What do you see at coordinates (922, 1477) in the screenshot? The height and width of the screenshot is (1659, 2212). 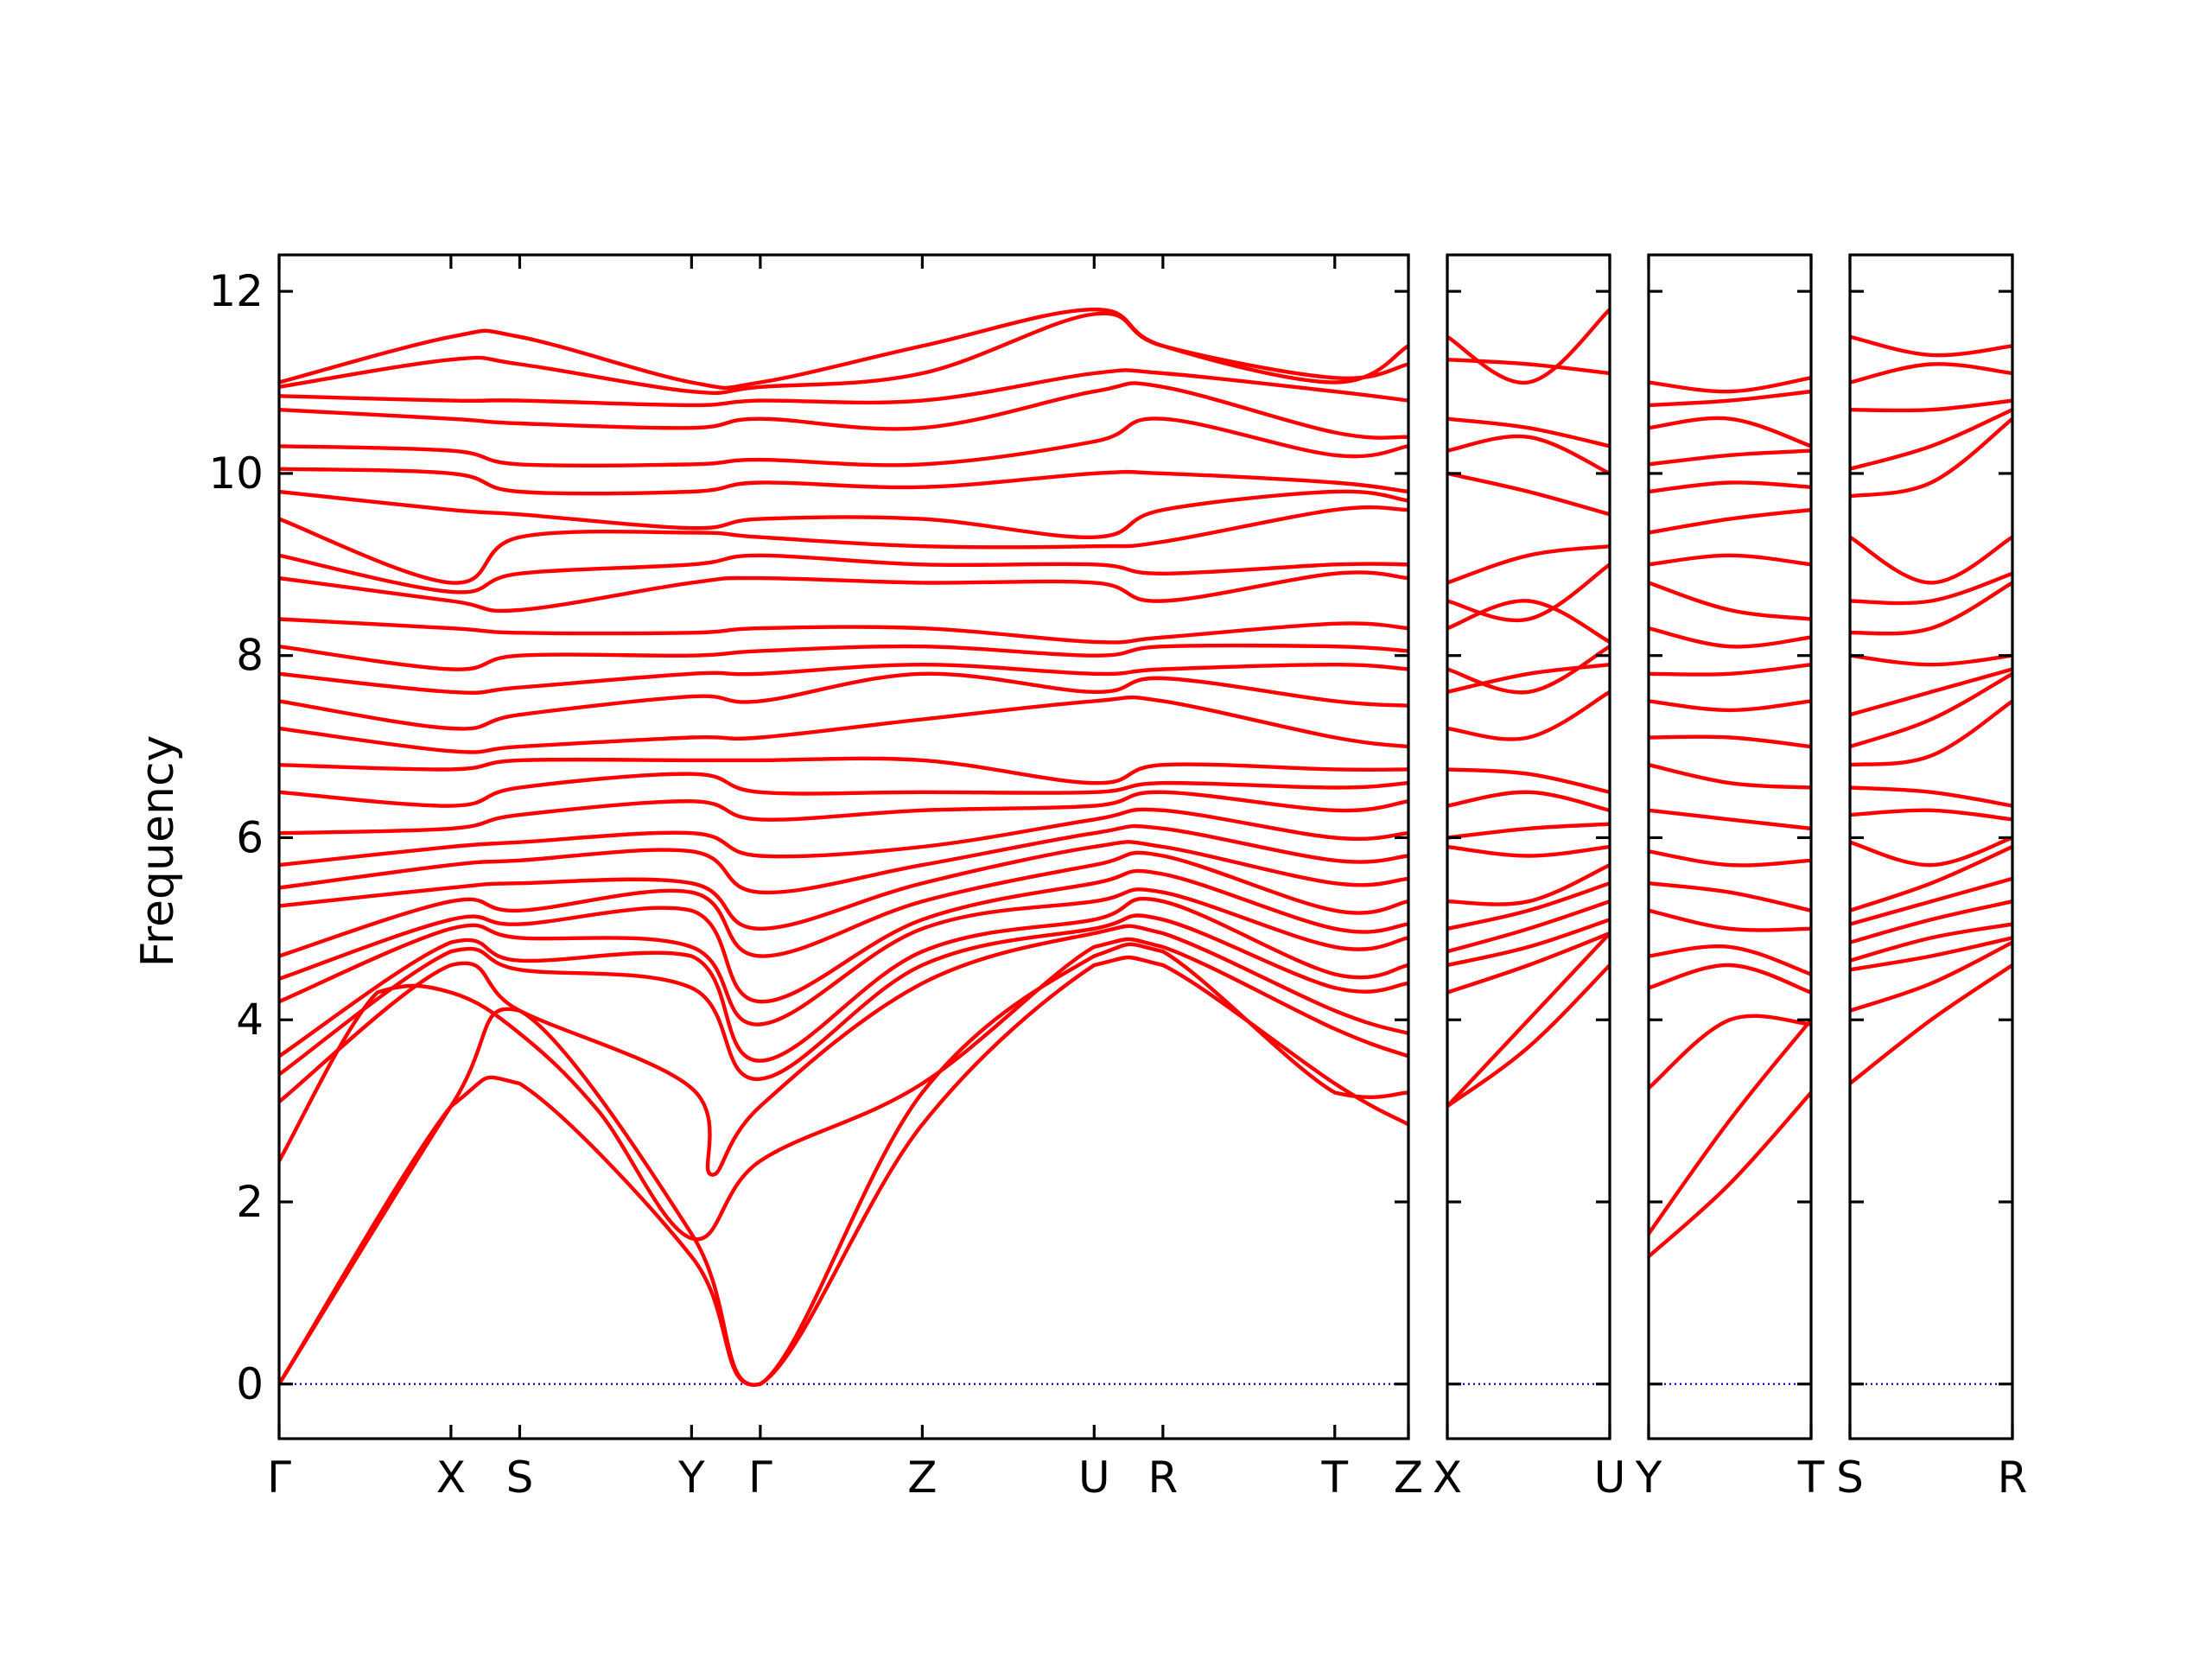 I see `kpoint-label: Z` at bounding box center [922, 1477].